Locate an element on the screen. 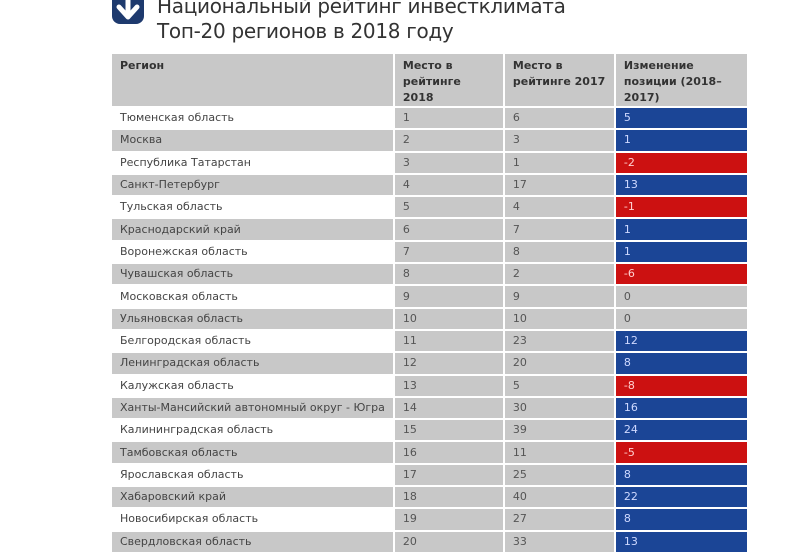  table-row: Московская область 9 9 0 is located at coordinates (430, 297).